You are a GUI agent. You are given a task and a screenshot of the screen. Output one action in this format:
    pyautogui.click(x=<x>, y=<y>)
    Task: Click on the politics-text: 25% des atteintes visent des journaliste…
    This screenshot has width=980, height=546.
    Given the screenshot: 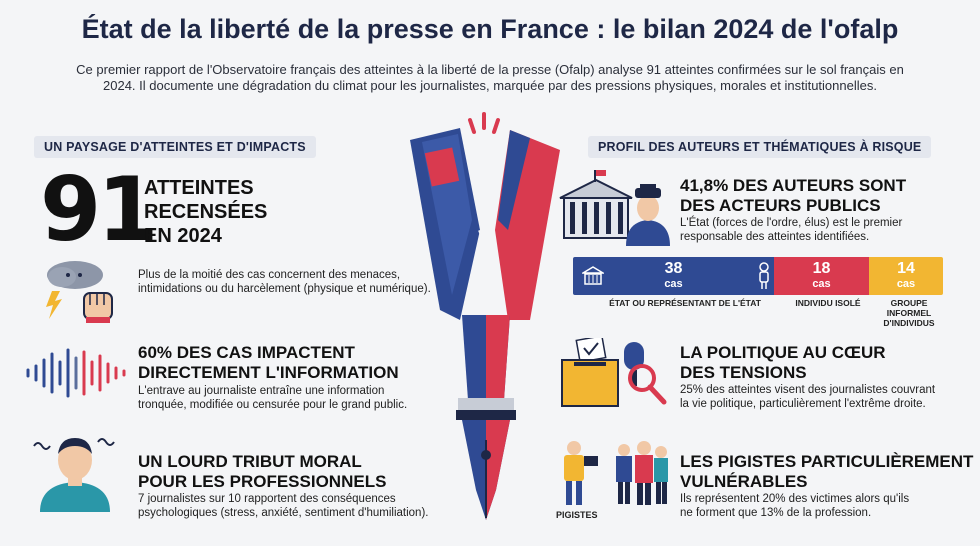 What is the action you would take?
    pyautogui.click(x=807, y=397)
    